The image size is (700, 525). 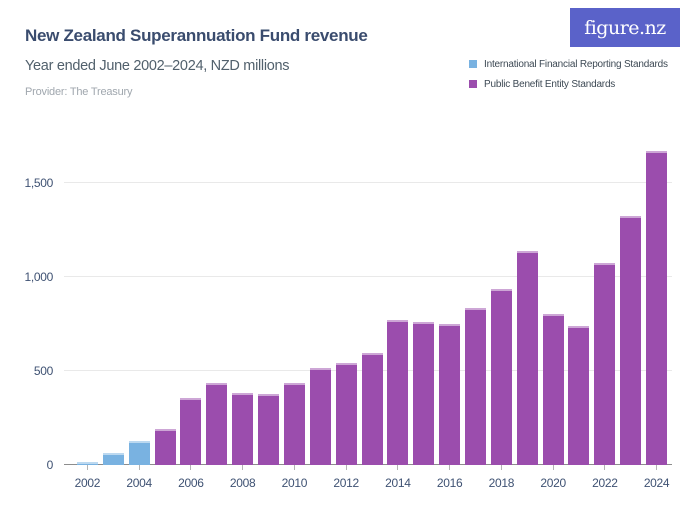 What do you see at coordinates (269, 429) in the screenshot?
I see `bar-2009` at bounding box center [269, 429].